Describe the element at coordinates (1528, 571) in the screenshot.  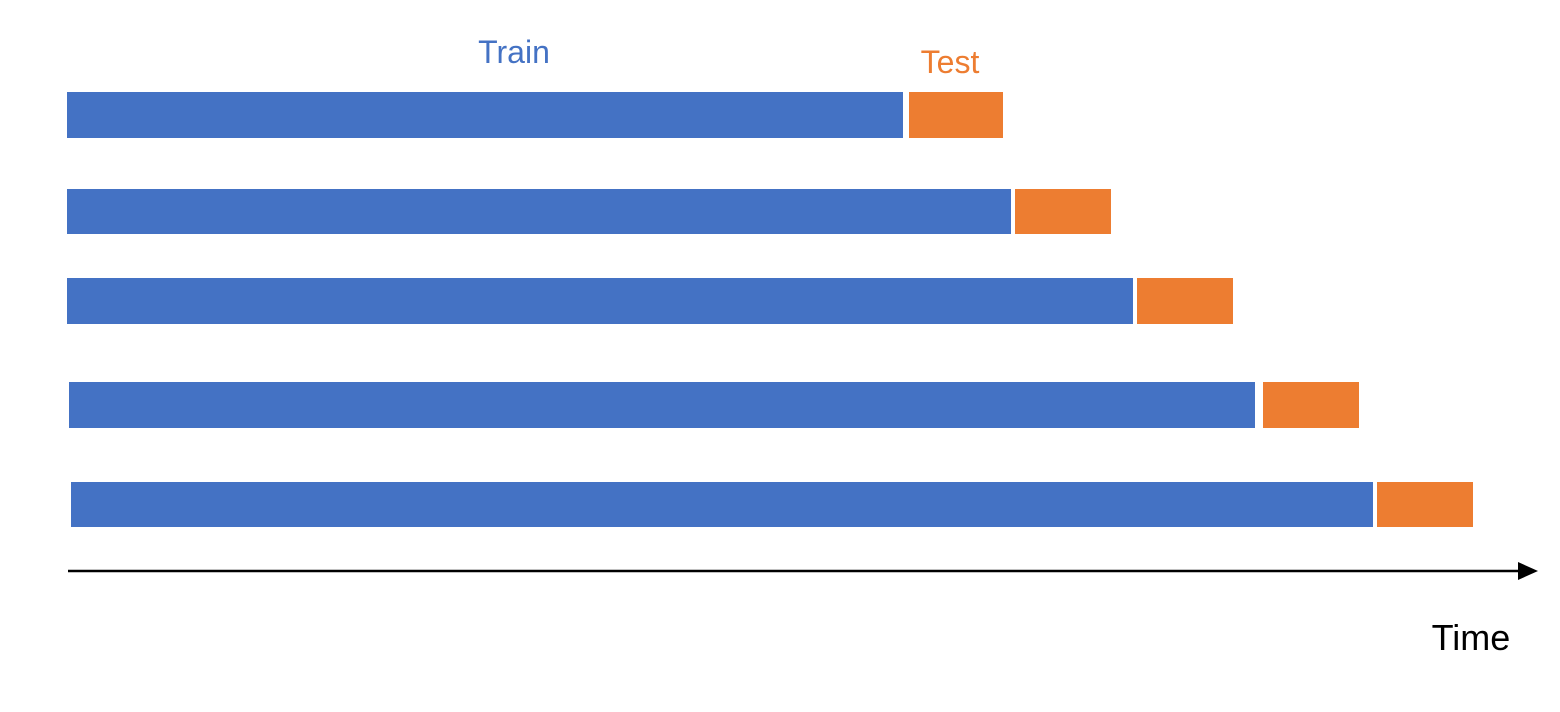
I see `time-axis-arrowhead` at that location.